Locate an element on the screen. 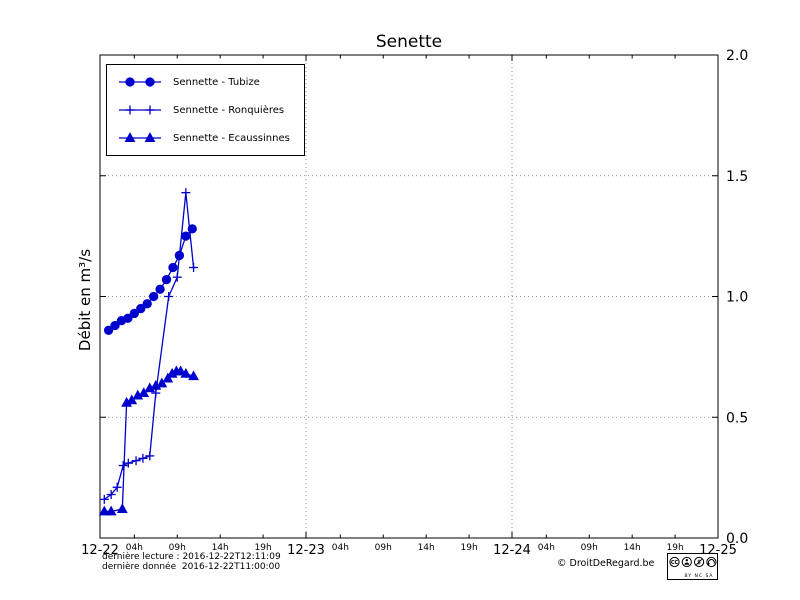 The height and width of the screenshot is (600, 800). x-day-label: 12-23 is located at coordinates (306, 550).